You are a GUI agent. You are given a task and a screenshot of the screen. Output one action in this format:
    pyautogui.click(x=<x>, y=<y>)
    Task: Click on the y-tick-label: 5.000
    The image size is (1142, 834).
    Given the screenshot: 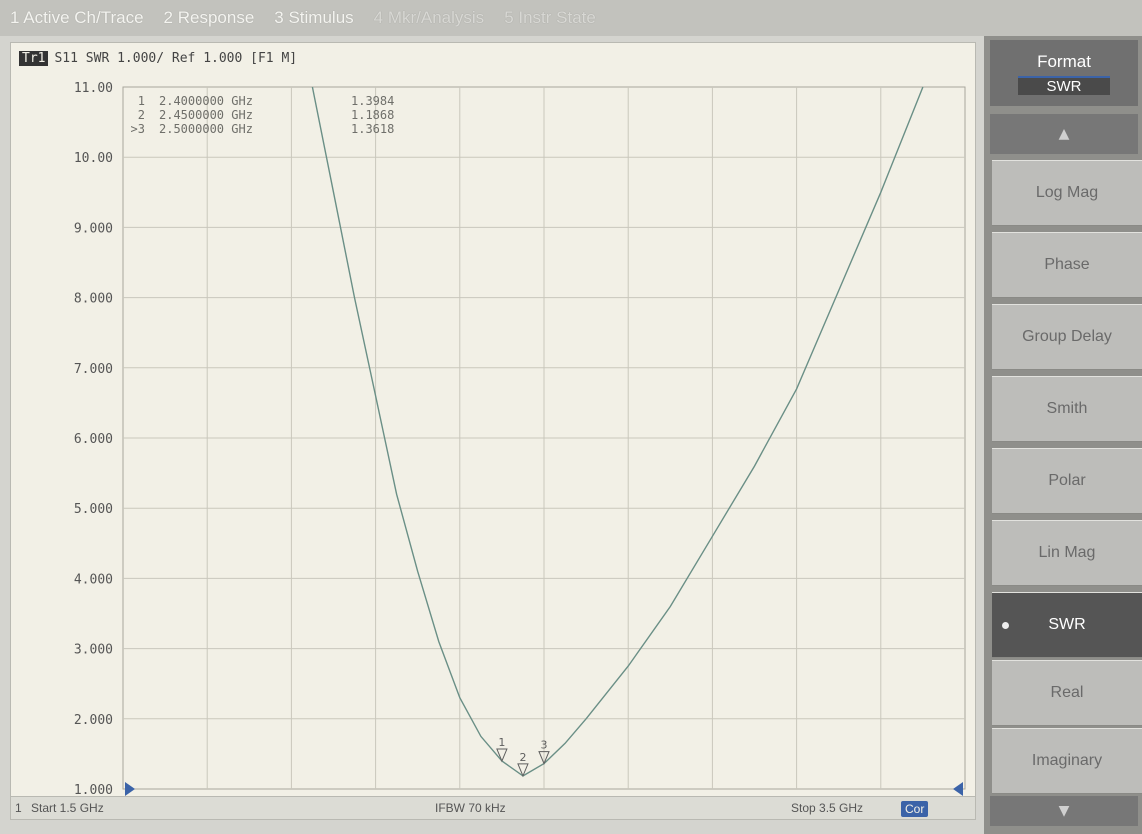 What is the action you would take?
    pyautogui.click(x=93, y=509)
    